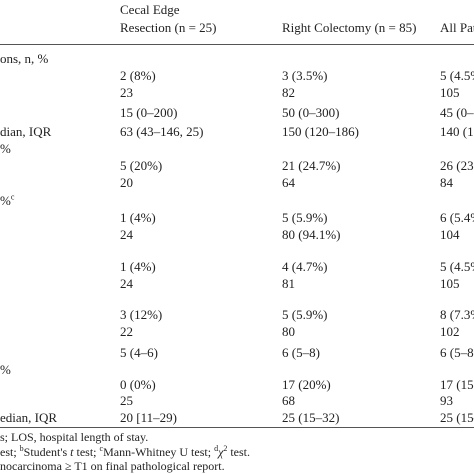 This screenshot has height=474, width=474. Describe the element at coordinates (149, 112) in the screenshot. I see `cell: 15 (0–200)` at that location.